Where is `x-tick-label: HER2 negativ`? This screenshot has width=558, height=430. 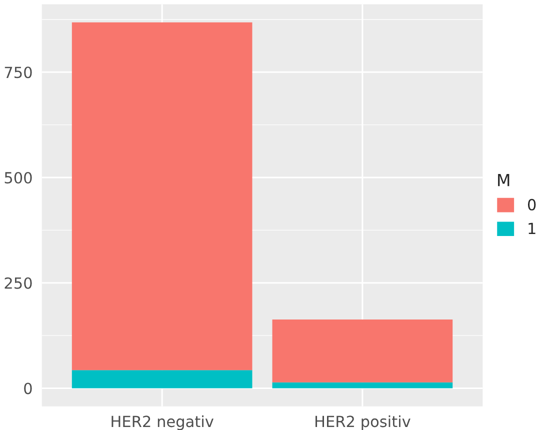
x-tick-label: HER2 negativ is located at coordinates (163, 422).